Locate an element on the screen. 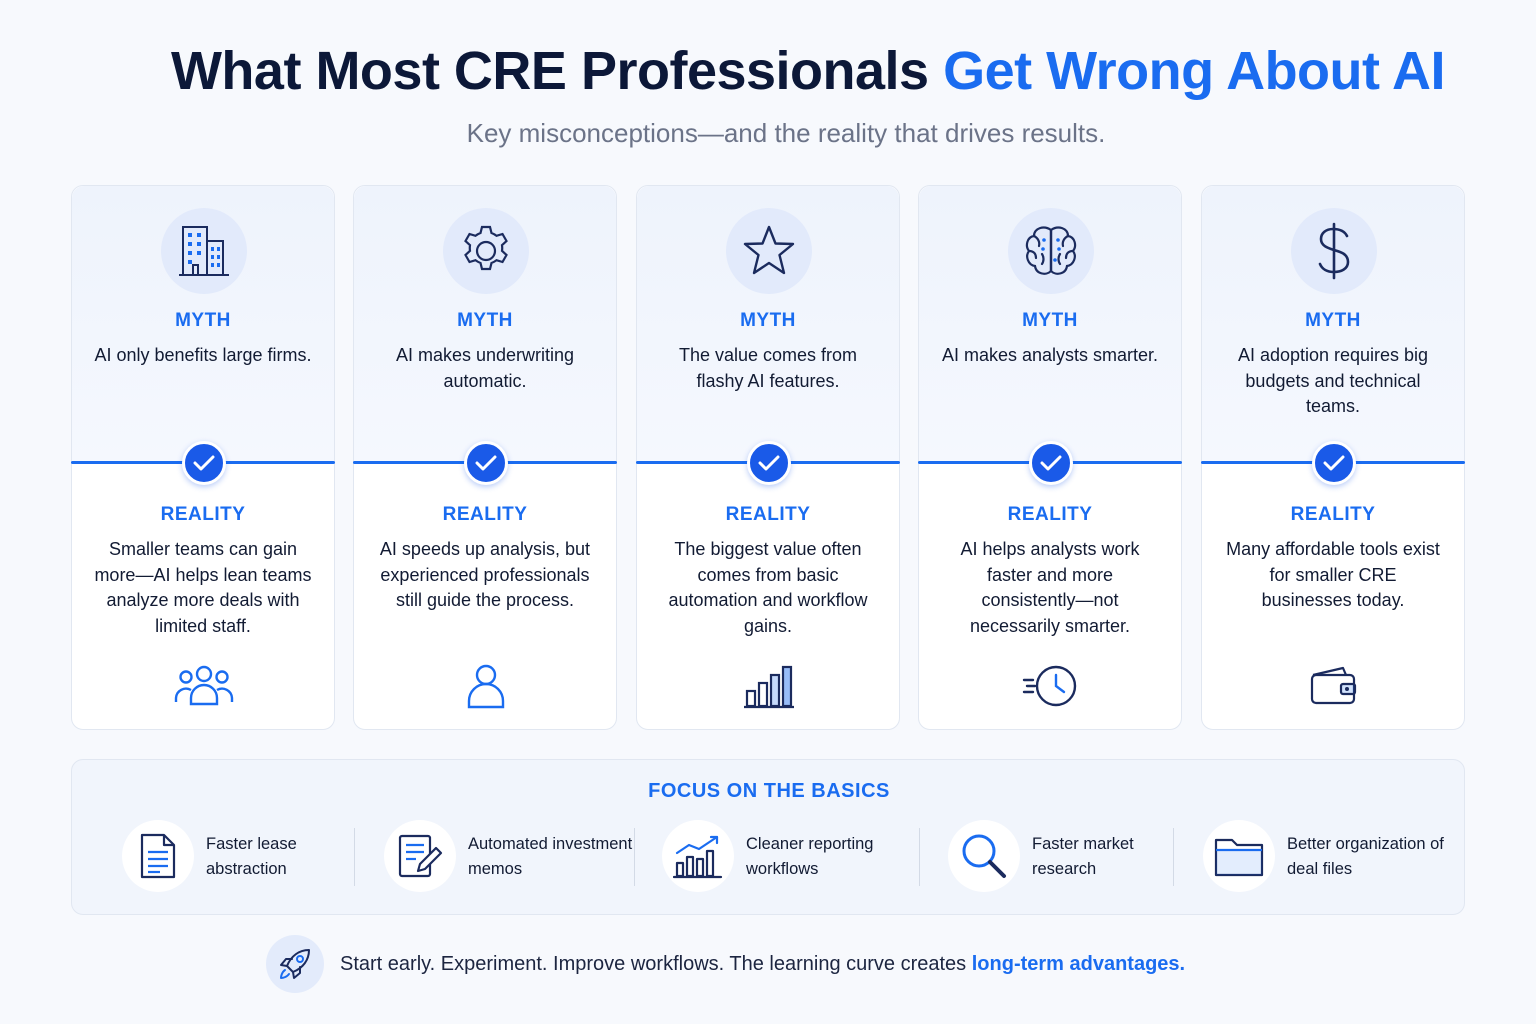 This screenshot has height=1024, width=1536. basics-label: Faster lease abstraction is located at coordinates (251, 856).